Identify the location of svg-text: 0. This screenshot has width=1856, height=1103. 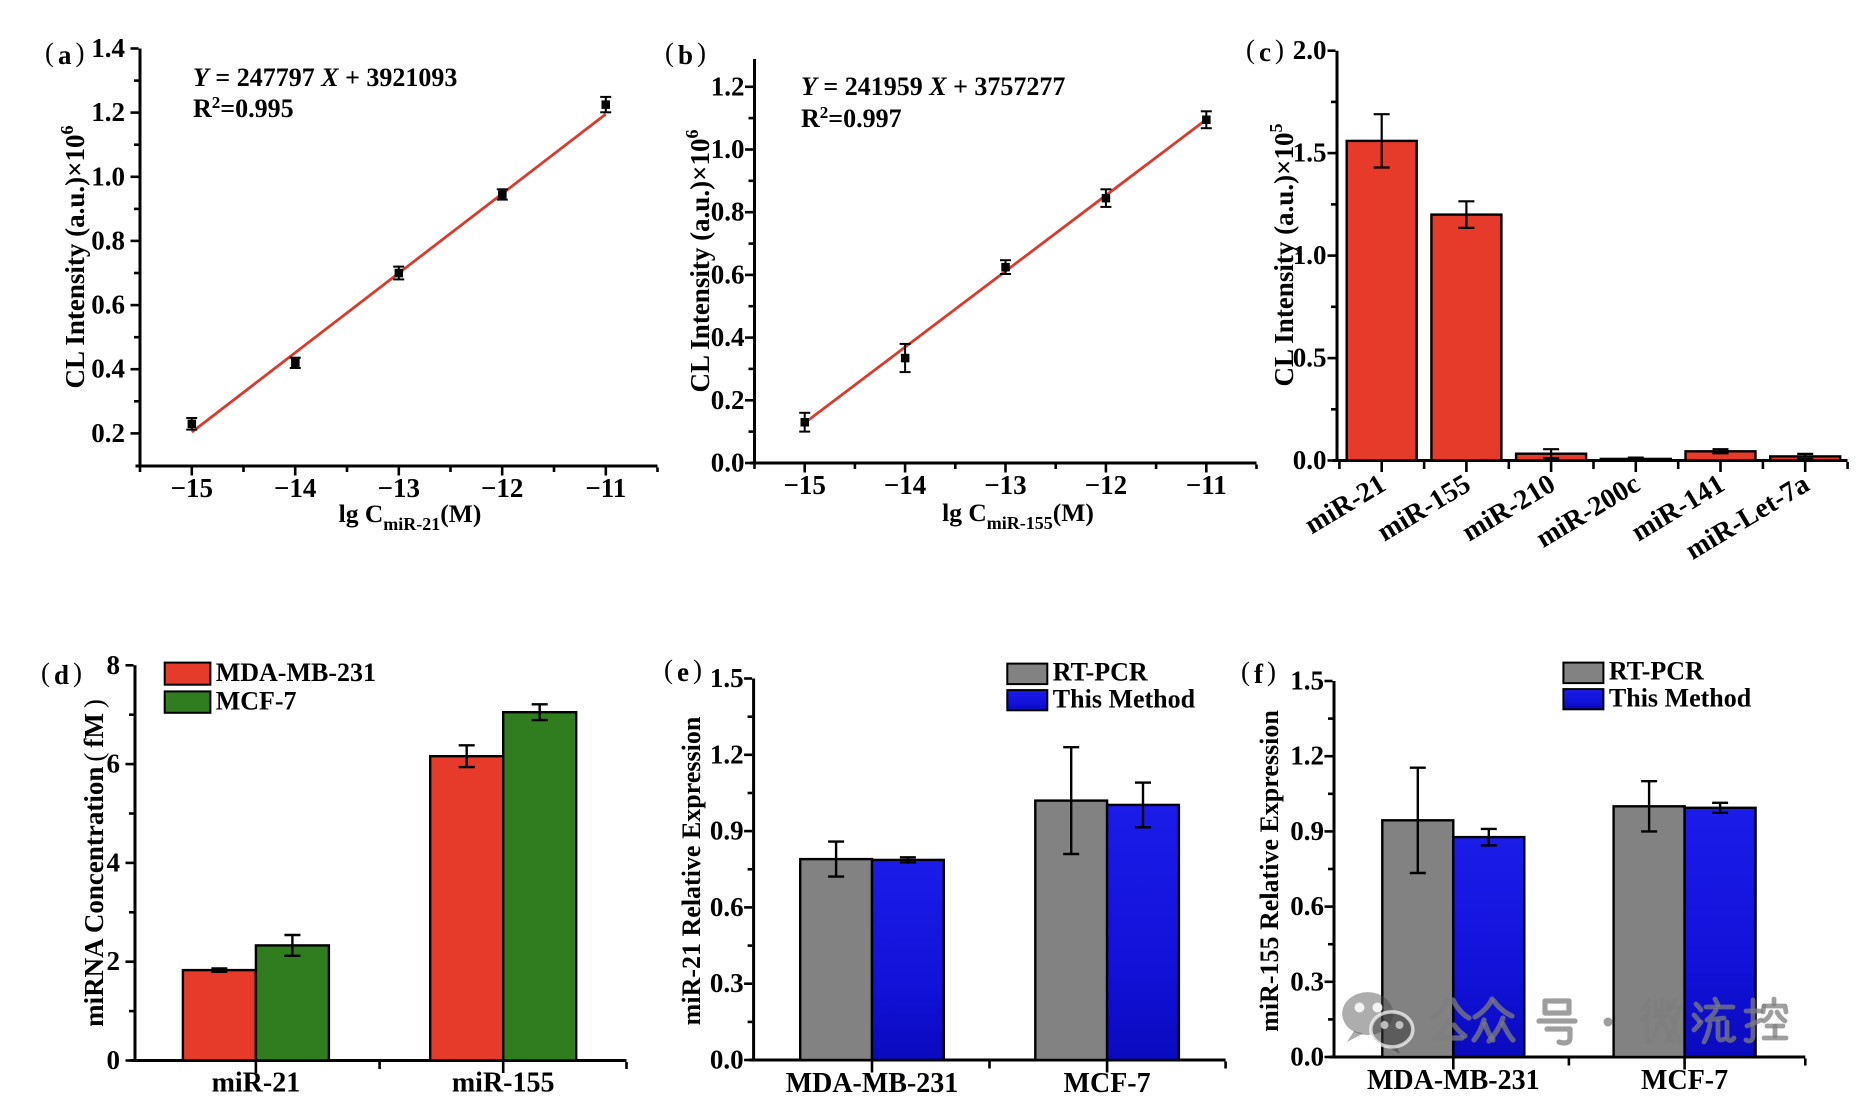
(114, 1060).